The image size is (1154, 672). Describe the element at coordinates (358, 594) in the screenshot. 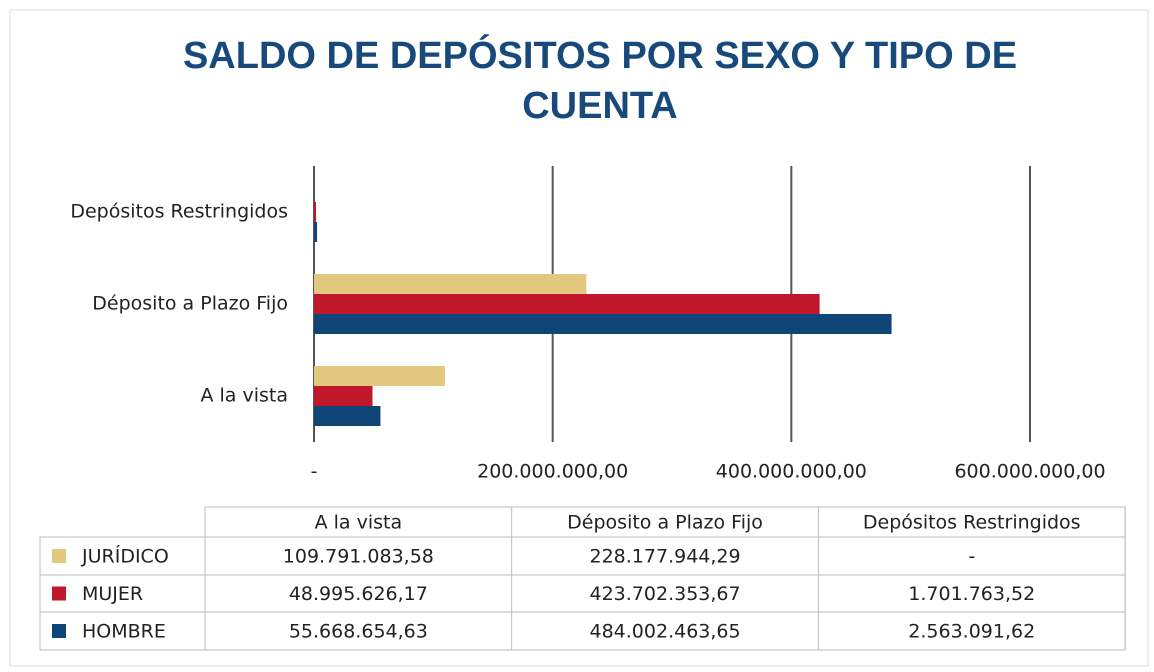

I see `table-cell: 48.995.626,17` at that location.